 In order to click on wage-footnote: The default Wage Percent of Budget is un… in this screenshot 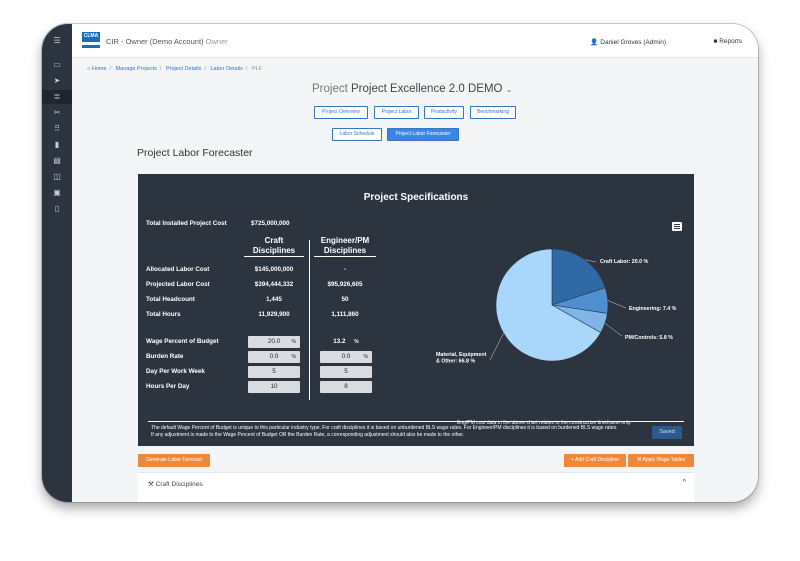, I will do `click(384, 431)`.